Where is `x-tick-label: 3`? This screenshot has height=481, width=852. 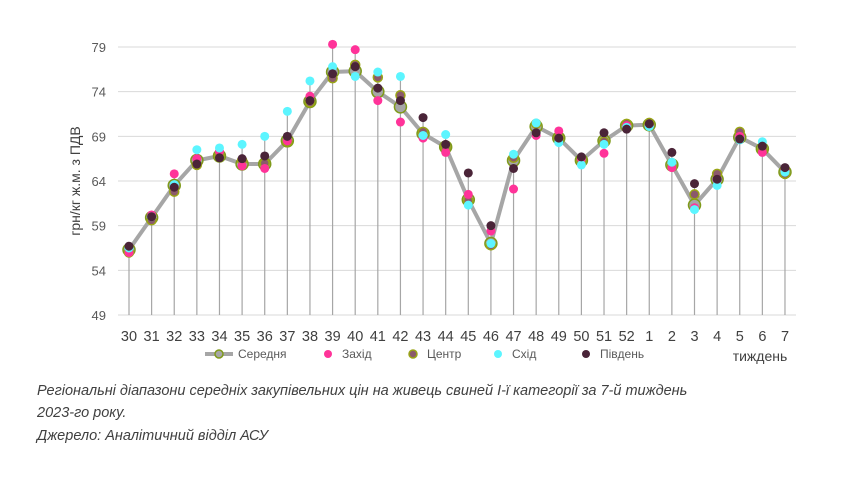 x-tick-label: 3 is located at coordinates (694, 337).